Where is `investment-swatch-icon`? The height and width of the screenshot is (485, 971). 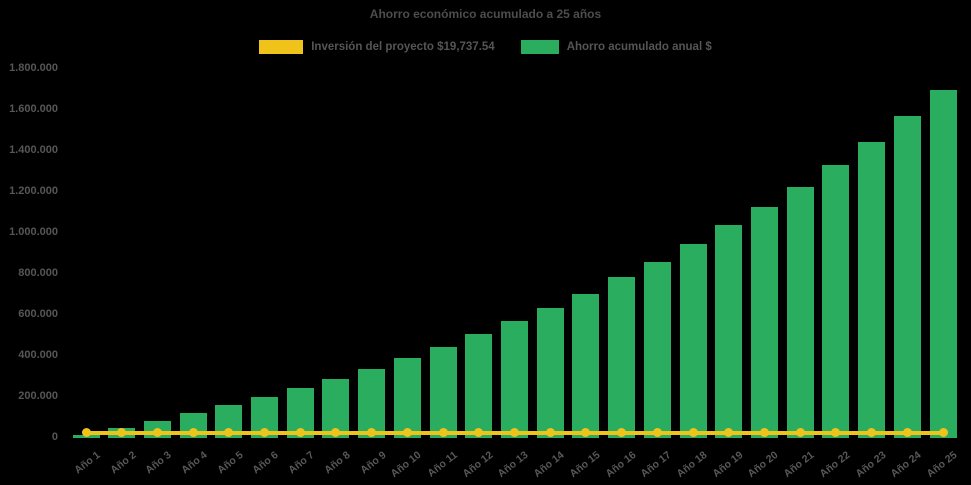 investment-swatch-icon is located at coordinates (281, 47).